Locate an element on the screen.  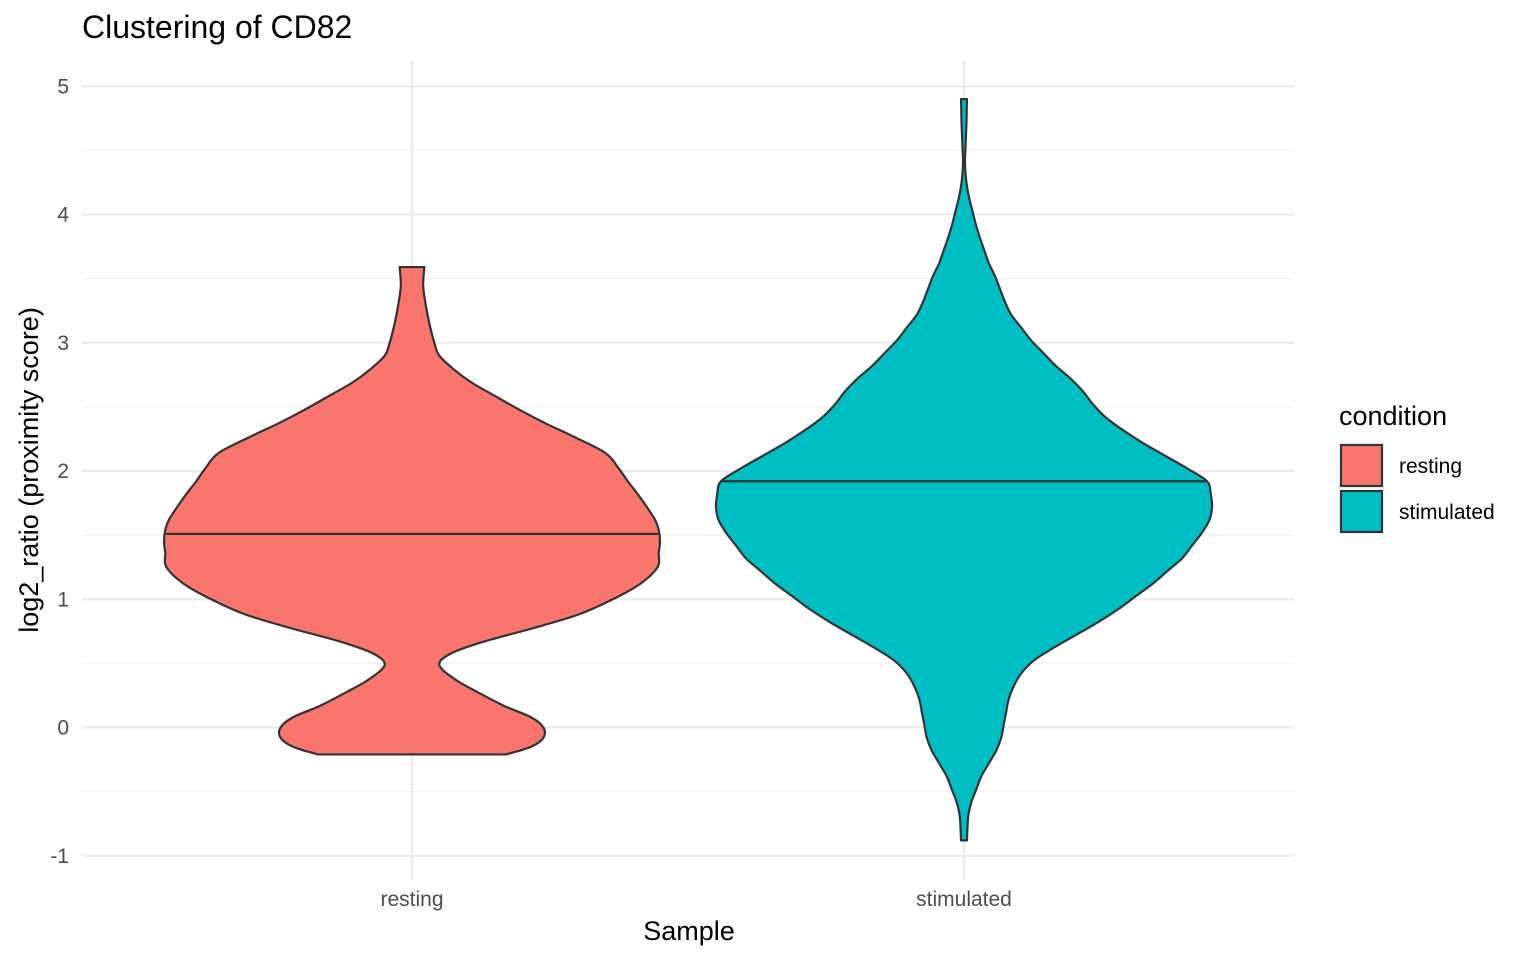
legend-entries: resting stimulated is located at coordinates (1417, 488).